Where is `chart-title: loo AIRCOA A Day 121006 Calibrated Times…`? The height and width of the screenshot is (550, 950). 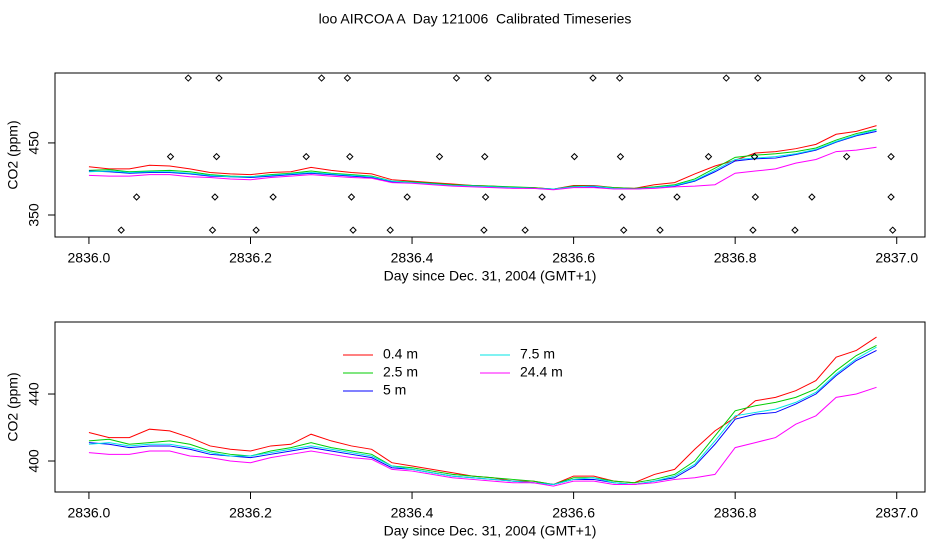
chart-title: loo AIRCOA A Day 121006 Calibrated Times… is located at coordinates (475, 19).